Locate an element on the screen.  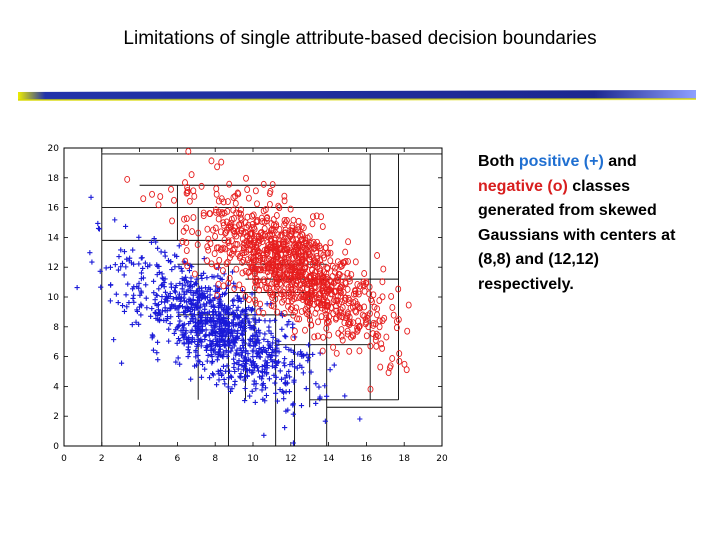
x-tick-label: 6 is located at coordinates (178, 459).